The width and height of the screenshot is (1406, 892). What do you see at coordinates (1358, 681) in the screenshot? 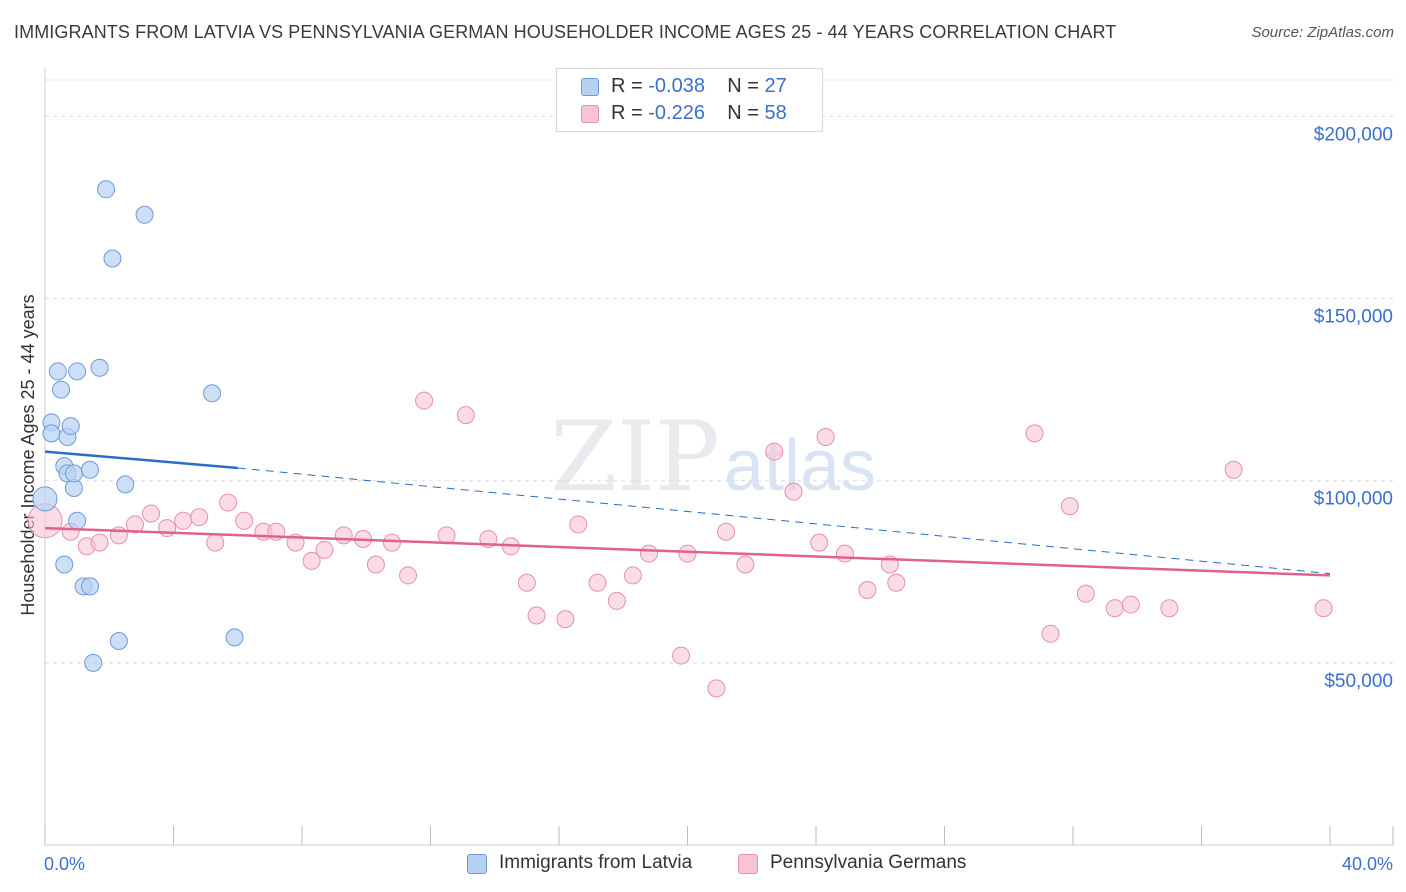
I see `y-tick-label: $50,000` at bounding box center [1358, 681].